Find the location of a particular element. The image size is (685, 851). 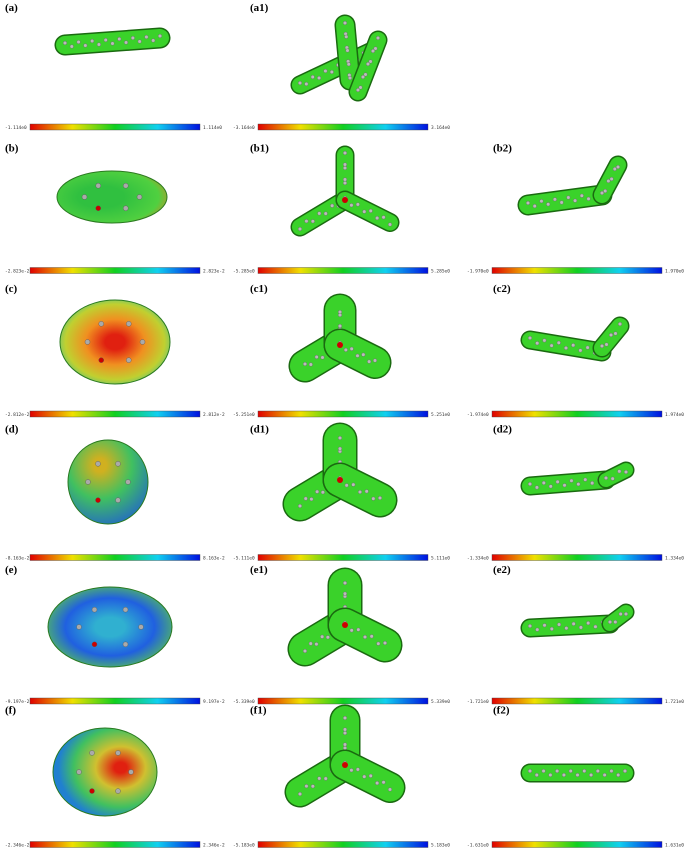

panel-label: (f) is located at coordinates (10, 711).